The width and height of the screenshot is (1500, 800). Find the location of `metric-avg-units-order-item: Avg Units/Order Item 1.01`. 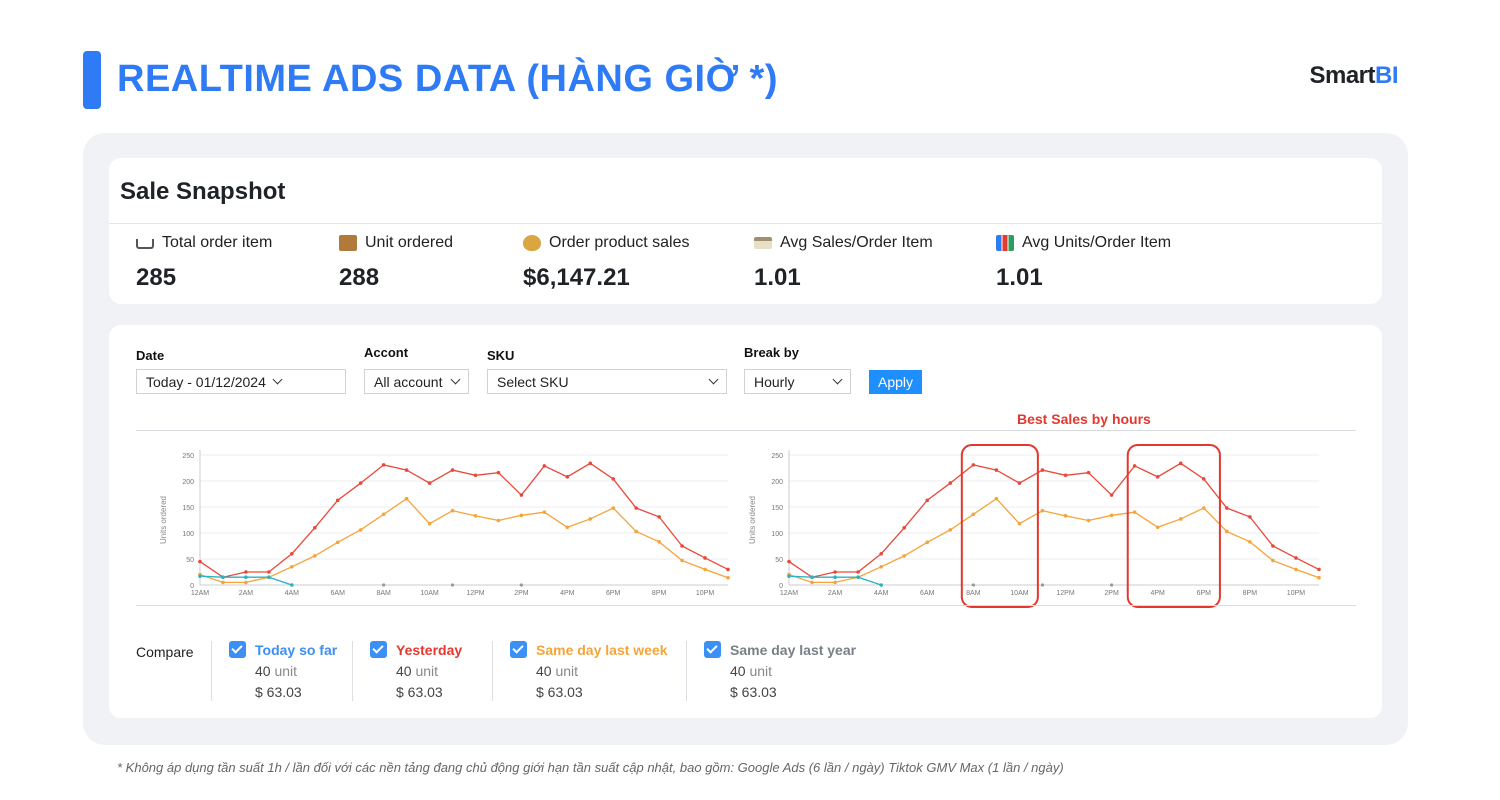

metric-avg-units-order-item: Avg Units/Order Item 1.01 is located at coordinates (1083, 263).